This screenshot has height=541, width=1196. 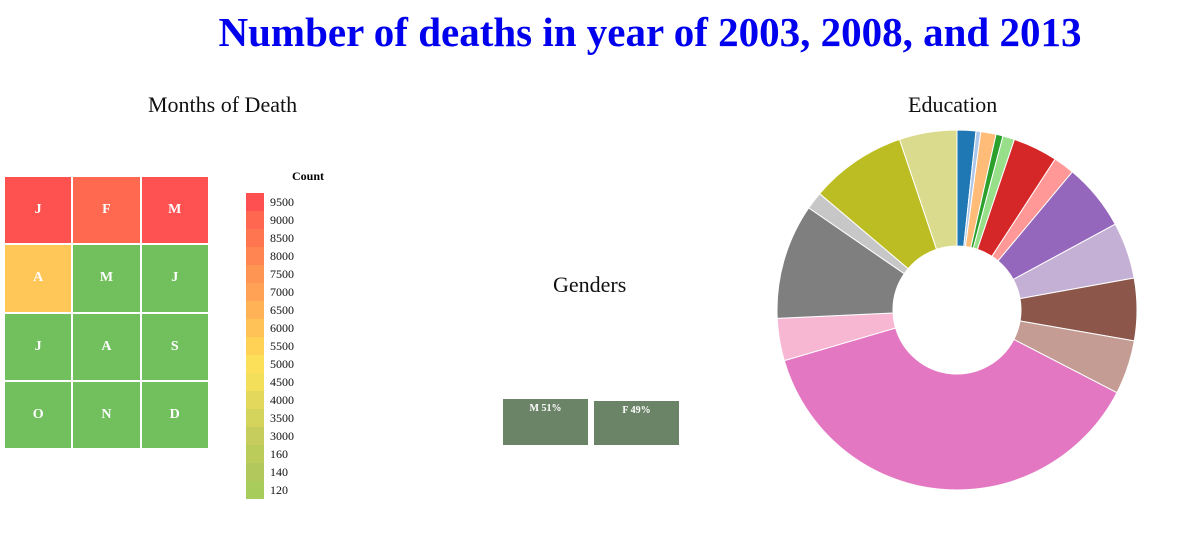 I want to click on legend-label: 4500, so click(x=282, y=382).